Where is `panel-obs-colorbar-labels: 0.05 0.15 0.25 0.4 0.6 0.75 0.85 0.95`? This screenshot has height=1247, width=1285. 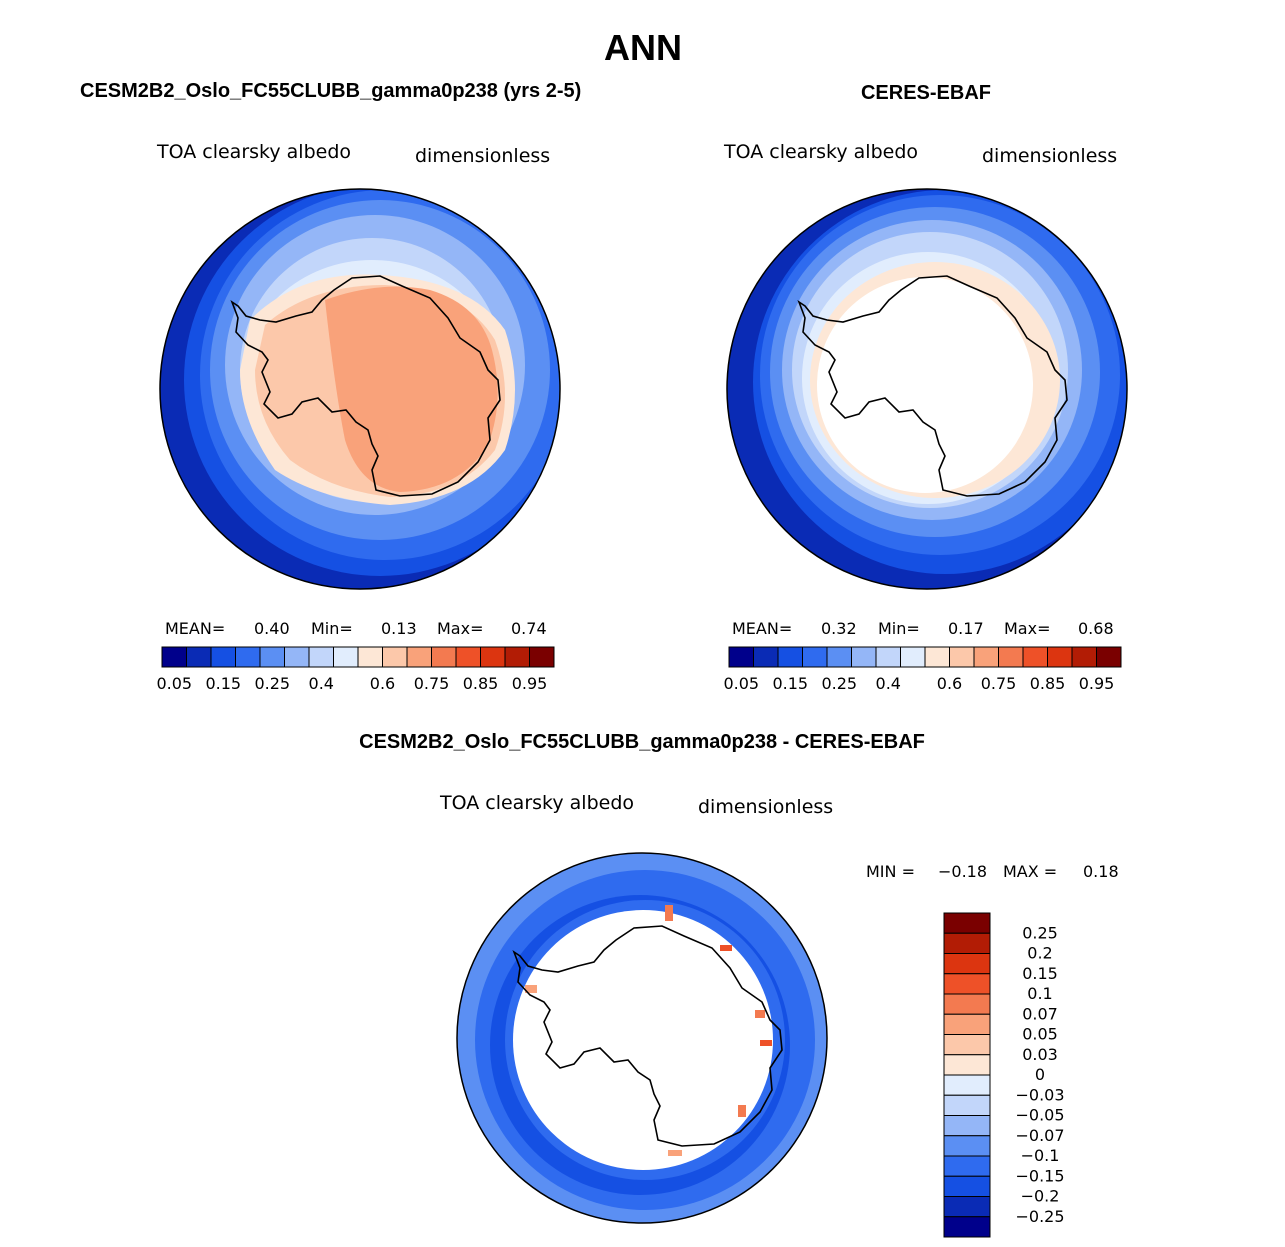
panel-obs-colorbar-labels: 0.05 0.15 0.25 0.4 0.6 0.75 0.85 0.95 is located at coordinates (918, 683).